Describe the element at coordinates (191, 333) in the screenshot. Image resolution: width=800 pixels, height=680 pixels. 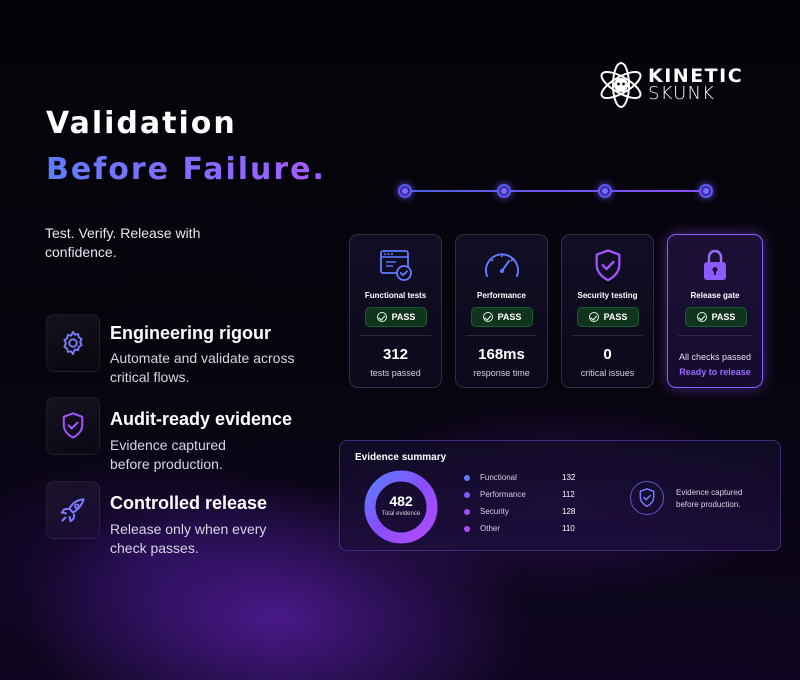
I see `feature-title-engineering: Engineering rigour` at that location.